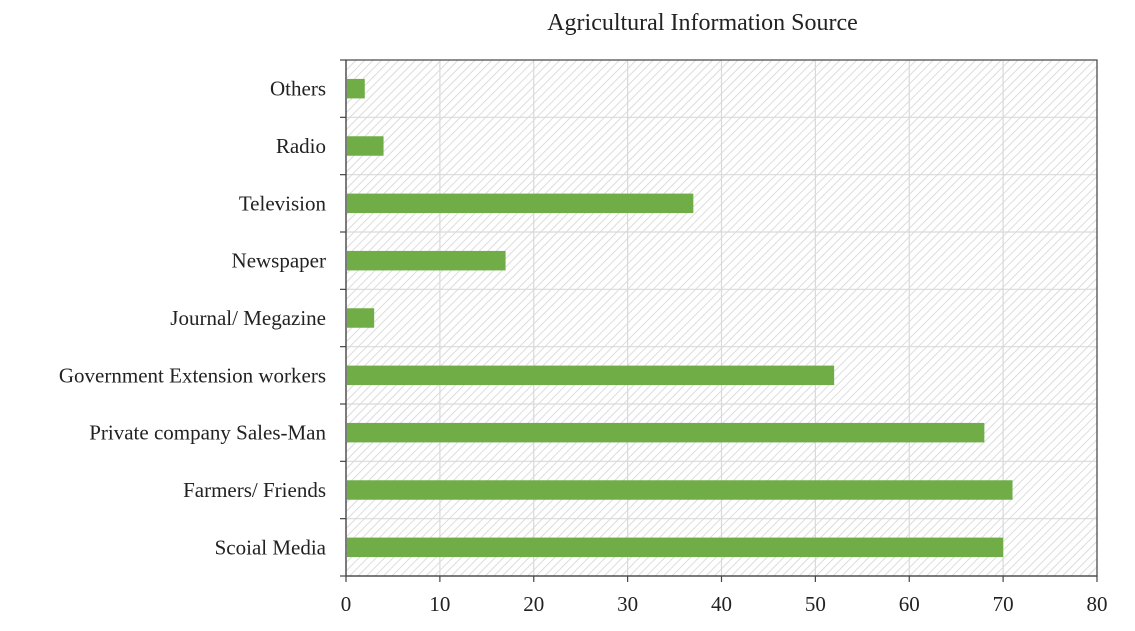 The image size is (1135, 631). I want to click on x-tick-label: 70, so click(1003, 604).